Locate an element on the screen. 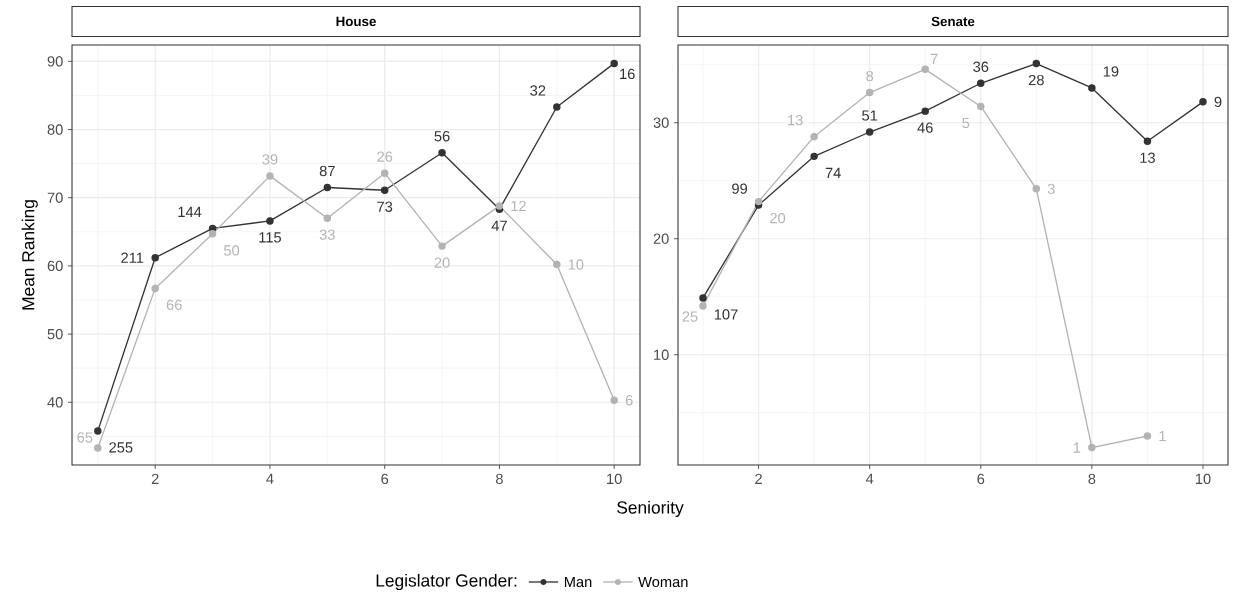 This screenshot has width=1238, height=592. annotation: 36 is located at coordinates (981, 66).